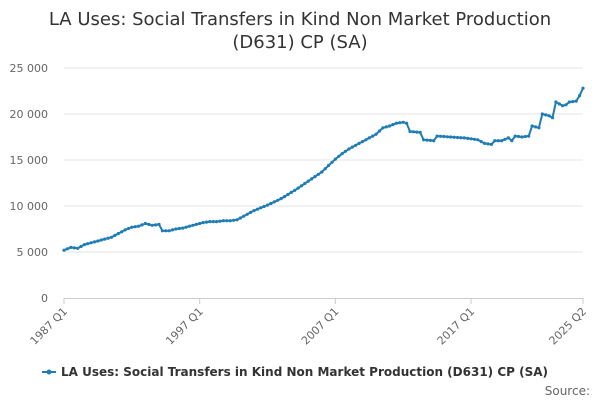 This screenshot has height=400, width=600. What do you see at coordinates (396, 123) in the screenshot?
I see `data-point: 2011 Q3: 19000` at bounding box center [396, 123].